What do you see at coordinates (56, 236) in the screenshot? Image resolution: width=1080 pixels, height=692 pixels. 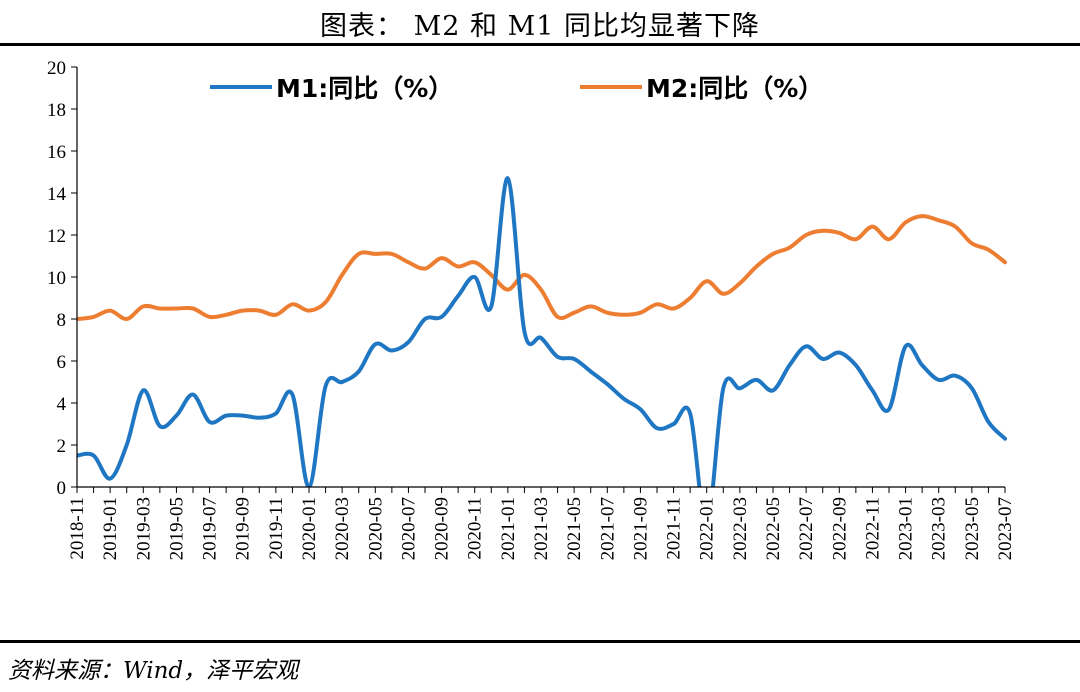 I see `y-tick-label: 12` at bounding box center [56, 236].